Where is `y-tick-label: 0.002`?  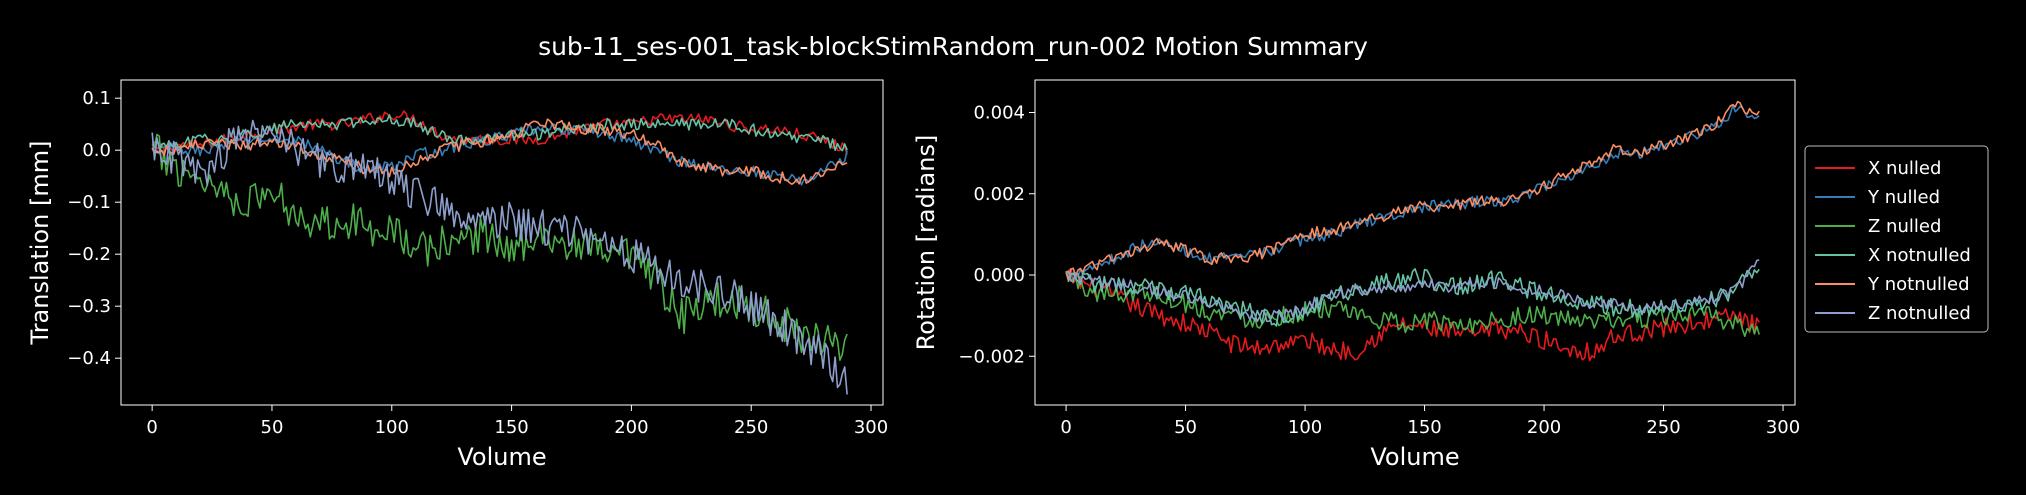 y-tick-label: 0.002 is located at coordinates (999, 194).